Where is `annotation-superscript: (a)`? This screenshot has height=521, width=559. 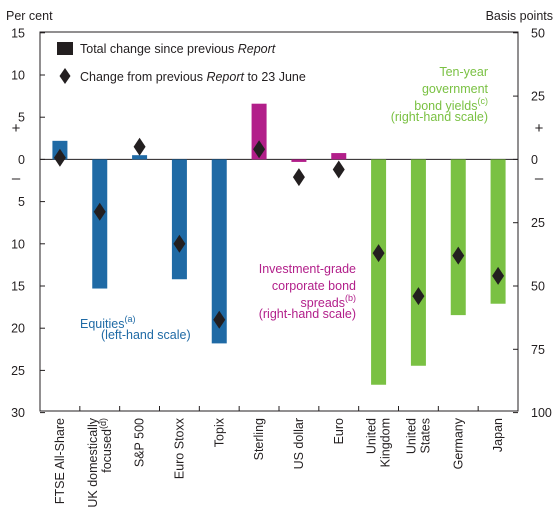
annotation-superscript: (a) is located at coordinates (129, 319).